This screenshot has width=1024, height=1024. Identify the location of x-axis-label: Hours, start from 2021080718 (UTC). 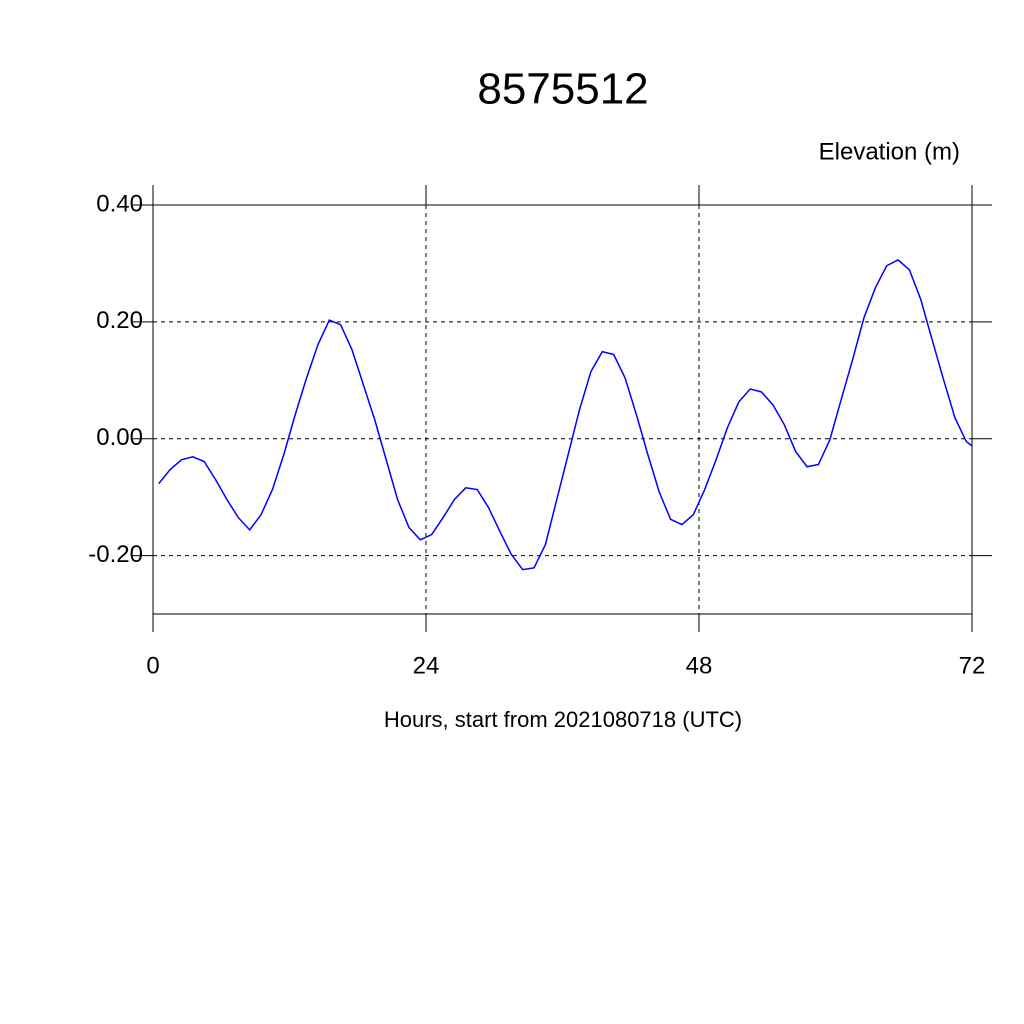
(563, 719).